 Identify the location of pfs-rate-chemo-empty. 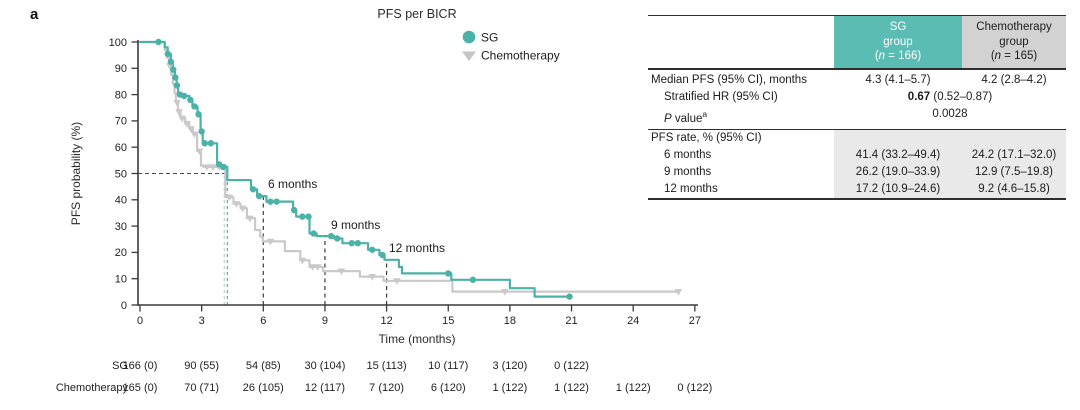
(1014, 139).